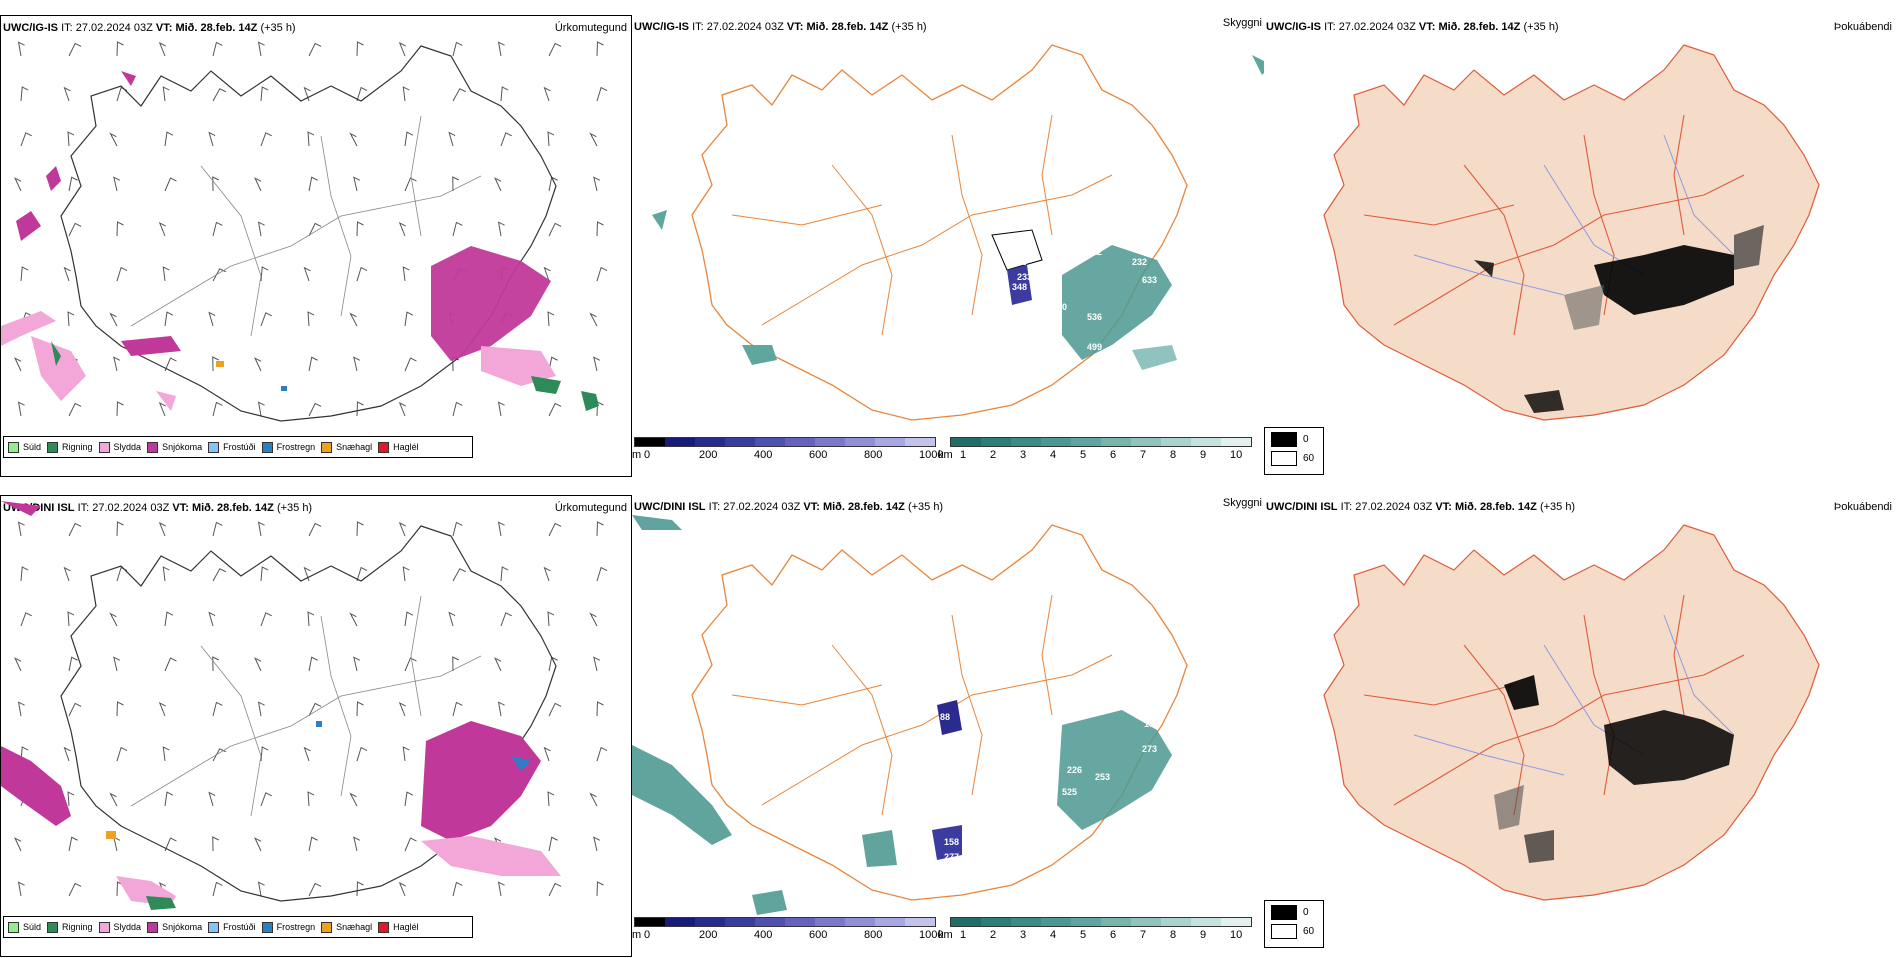 This screenshot has width=1900, height=958. Describe the element at coordinates (1236, 935) in the screenshot. I see `tick-label: 10` at that location.